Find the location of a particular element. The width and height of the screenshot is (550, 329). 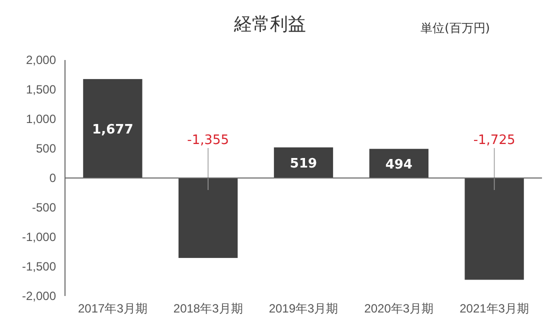

x-tick-label: 2020年3月期 is located at coordinates (399, 309).